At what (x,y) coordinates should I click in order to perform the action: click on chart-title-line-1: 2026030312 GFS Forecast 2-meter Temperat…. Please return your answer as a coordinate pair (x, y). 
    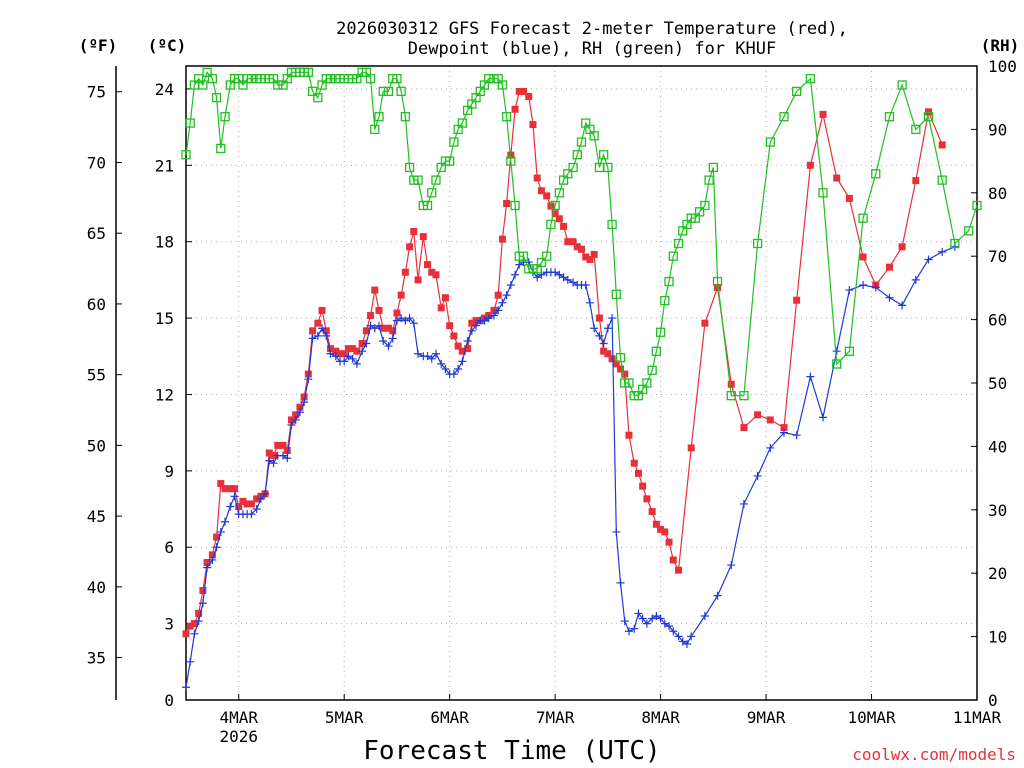
    Looking at the image, I should click on (592, 29).